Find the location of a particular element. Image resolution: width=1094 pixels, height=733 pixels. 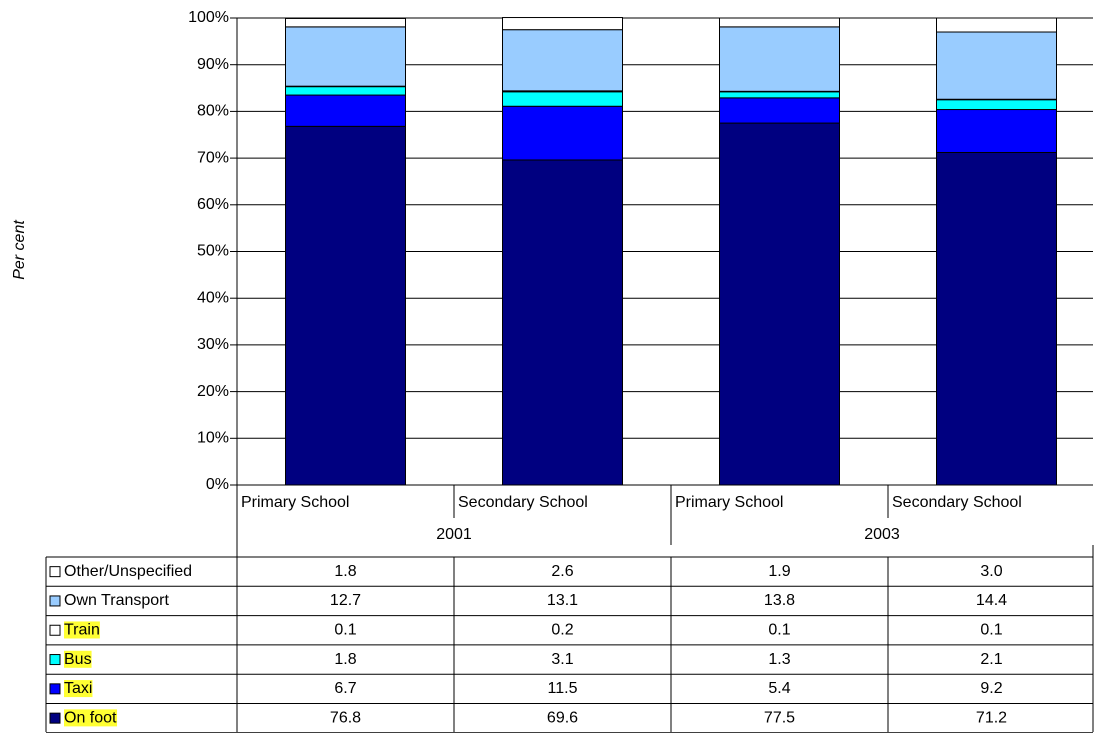

table-value: 71.2 is located at coordinates (991, 717).